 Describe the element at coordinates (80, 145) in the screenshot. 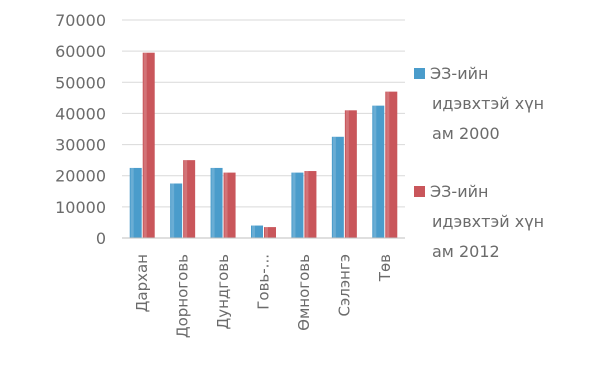

I see `y-tick-label: 30000` at that location.